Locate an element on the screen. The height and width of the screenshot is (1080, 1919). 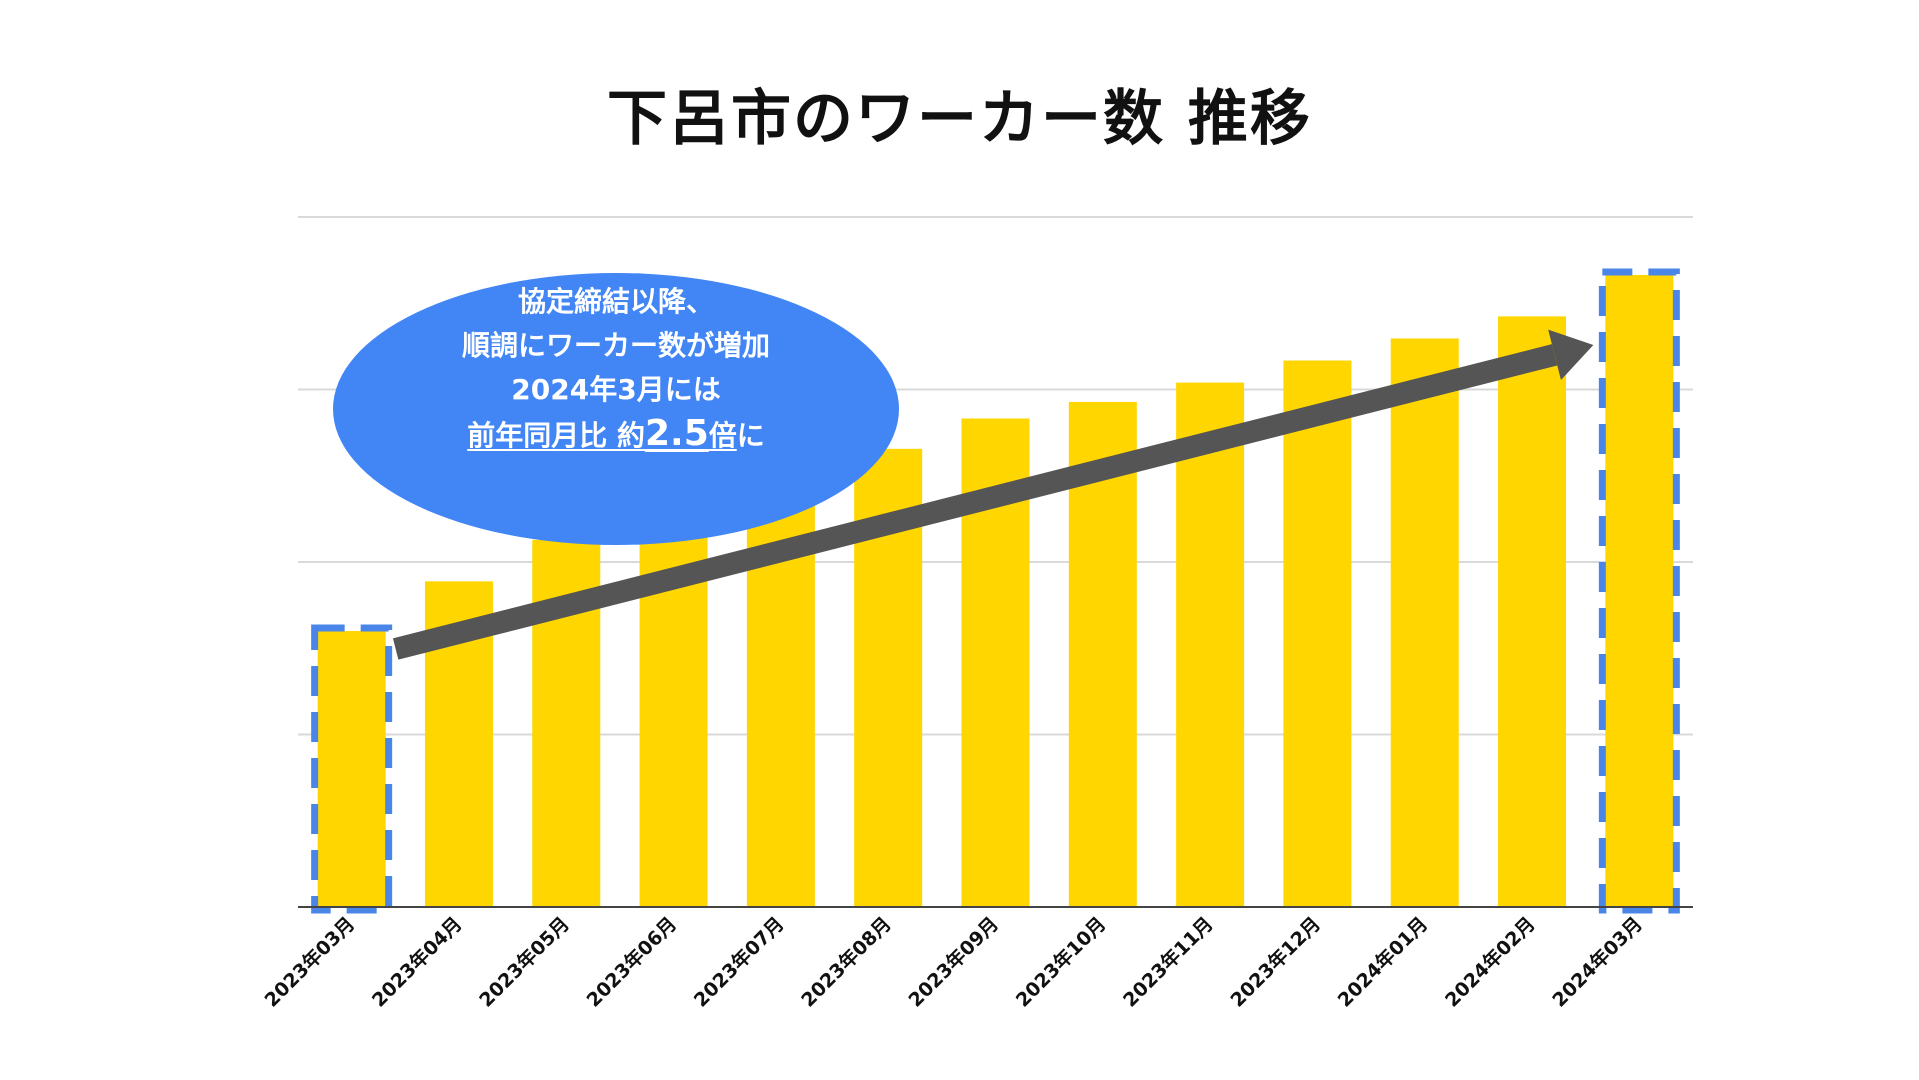
x-tick-label: 2024年02月 is located at coordinates (1489, 961).